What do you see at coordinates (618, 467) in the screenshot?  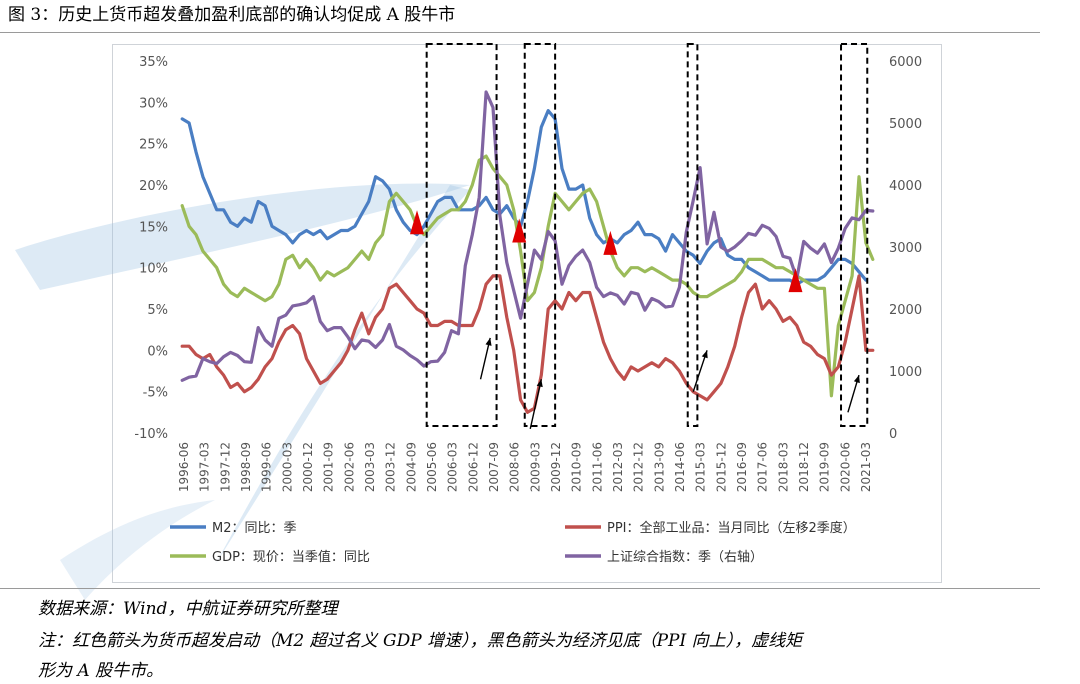 I see `x-tick-label: 2012-03` at bounding box center [618, 467].